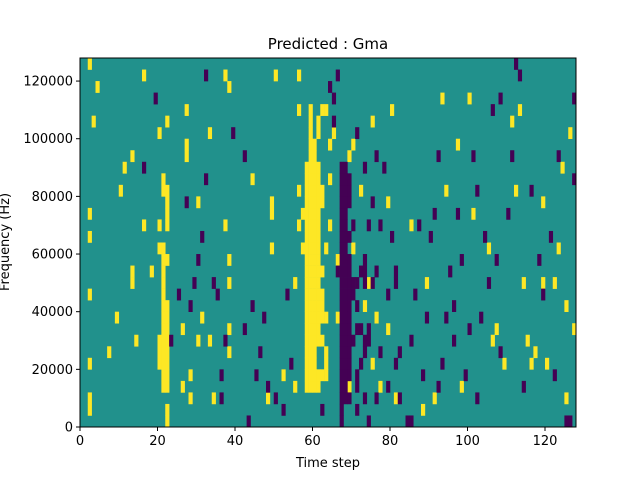 Image resolution: width=640 pixels, height=484 pixels. I want to click on x-tick-label: 0, so click(80, 441).